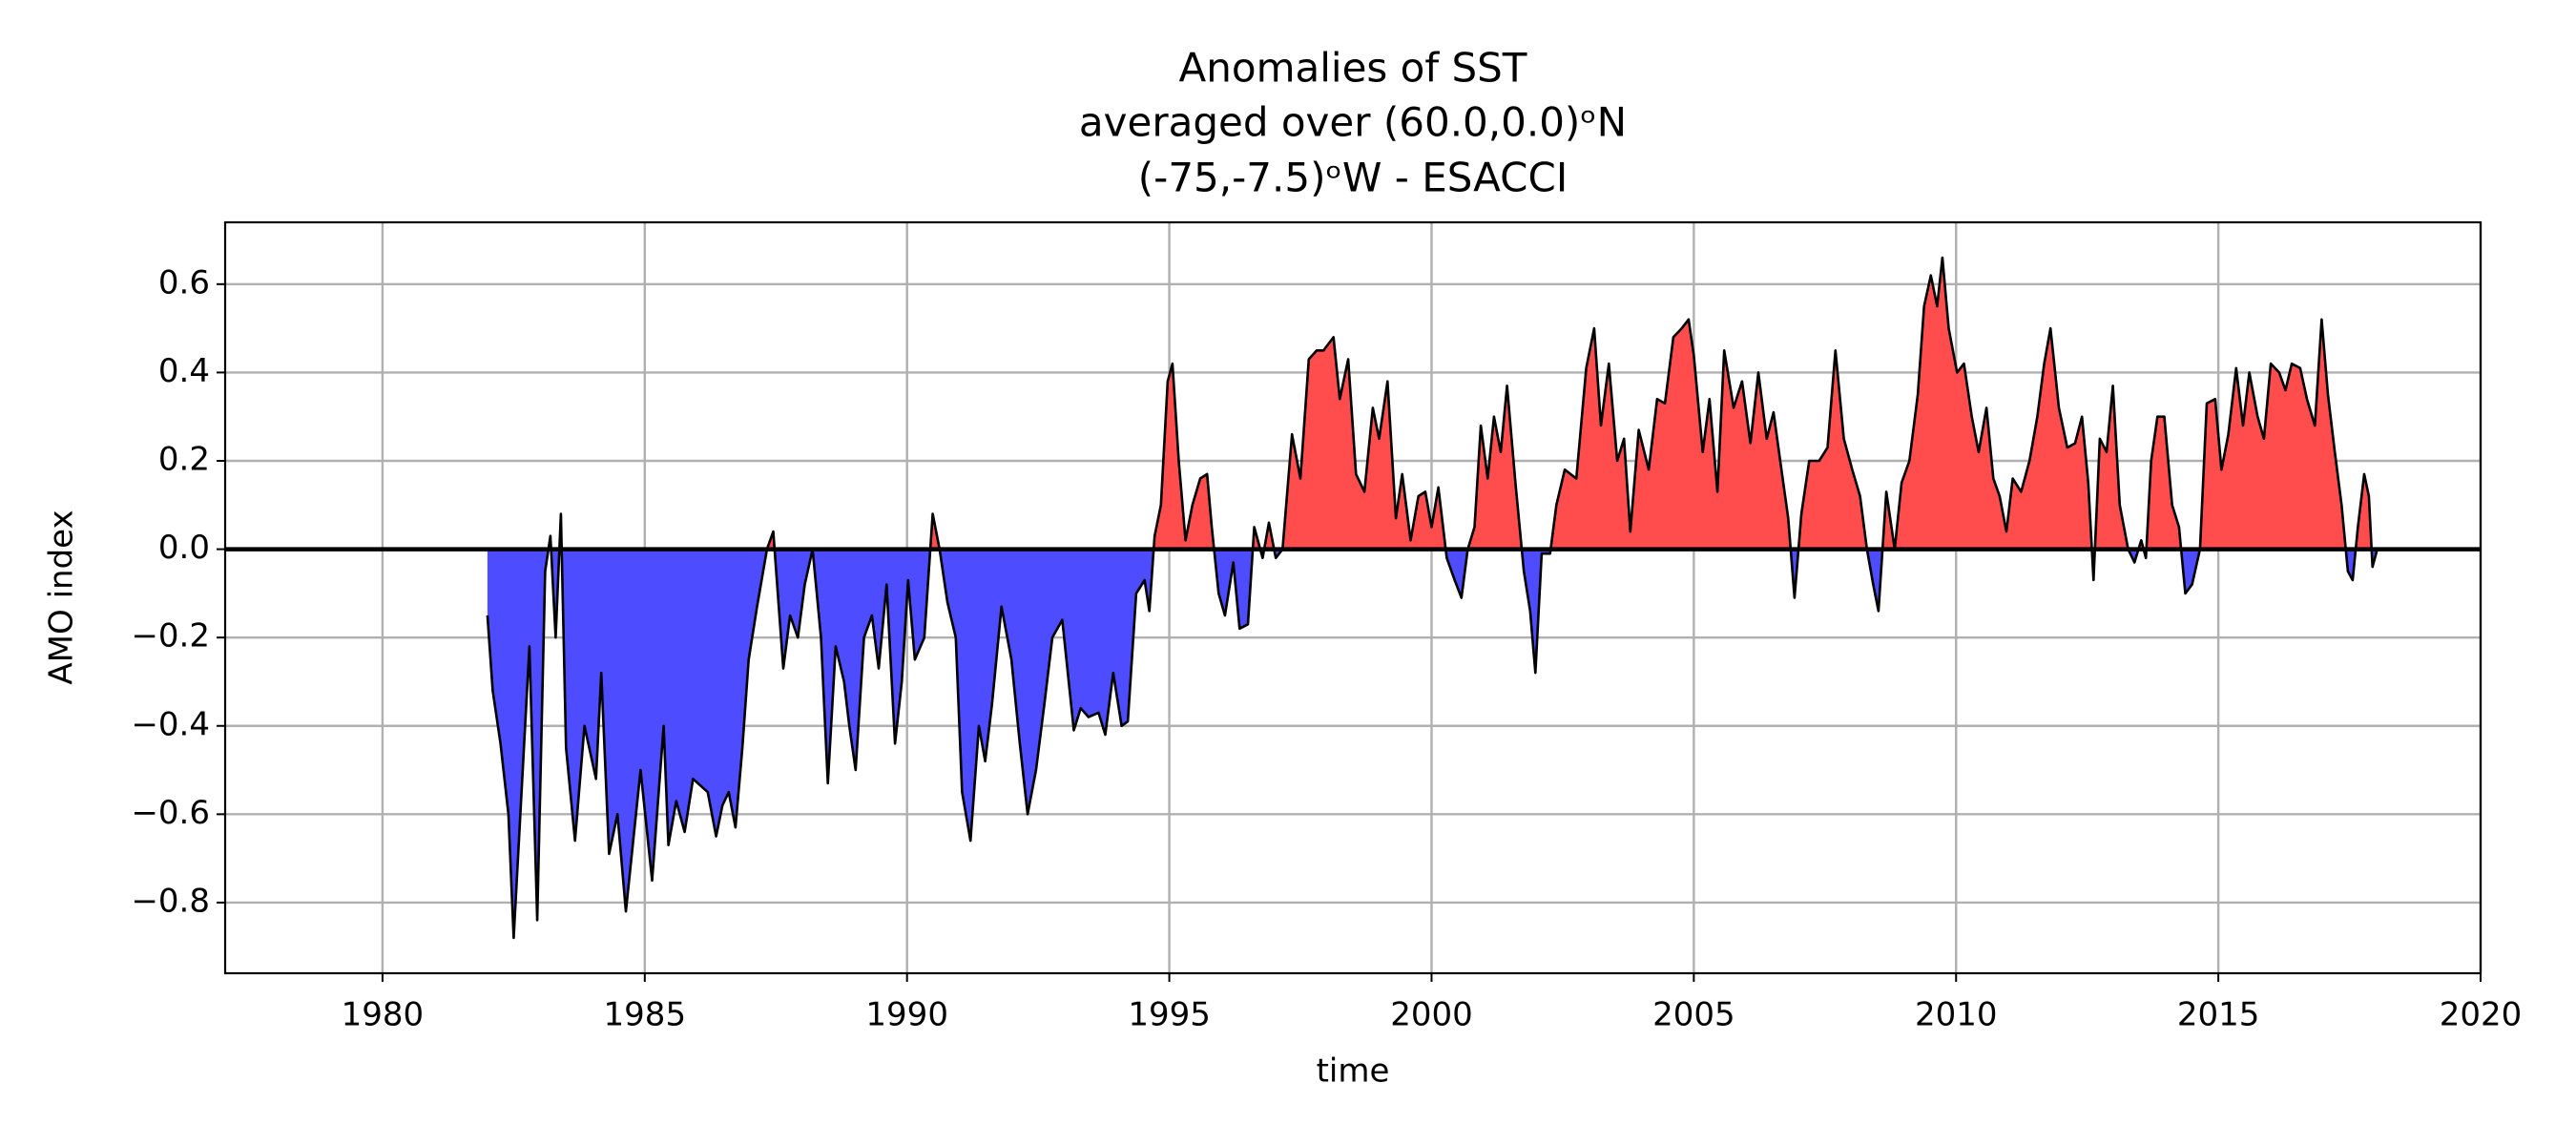 The width and height of the screenshot is (2576, 1145). What do you see at coordinates (184, 459) in the screenshot?
I see `y-tick-label: 0.2` at bounding box center [184, 459].